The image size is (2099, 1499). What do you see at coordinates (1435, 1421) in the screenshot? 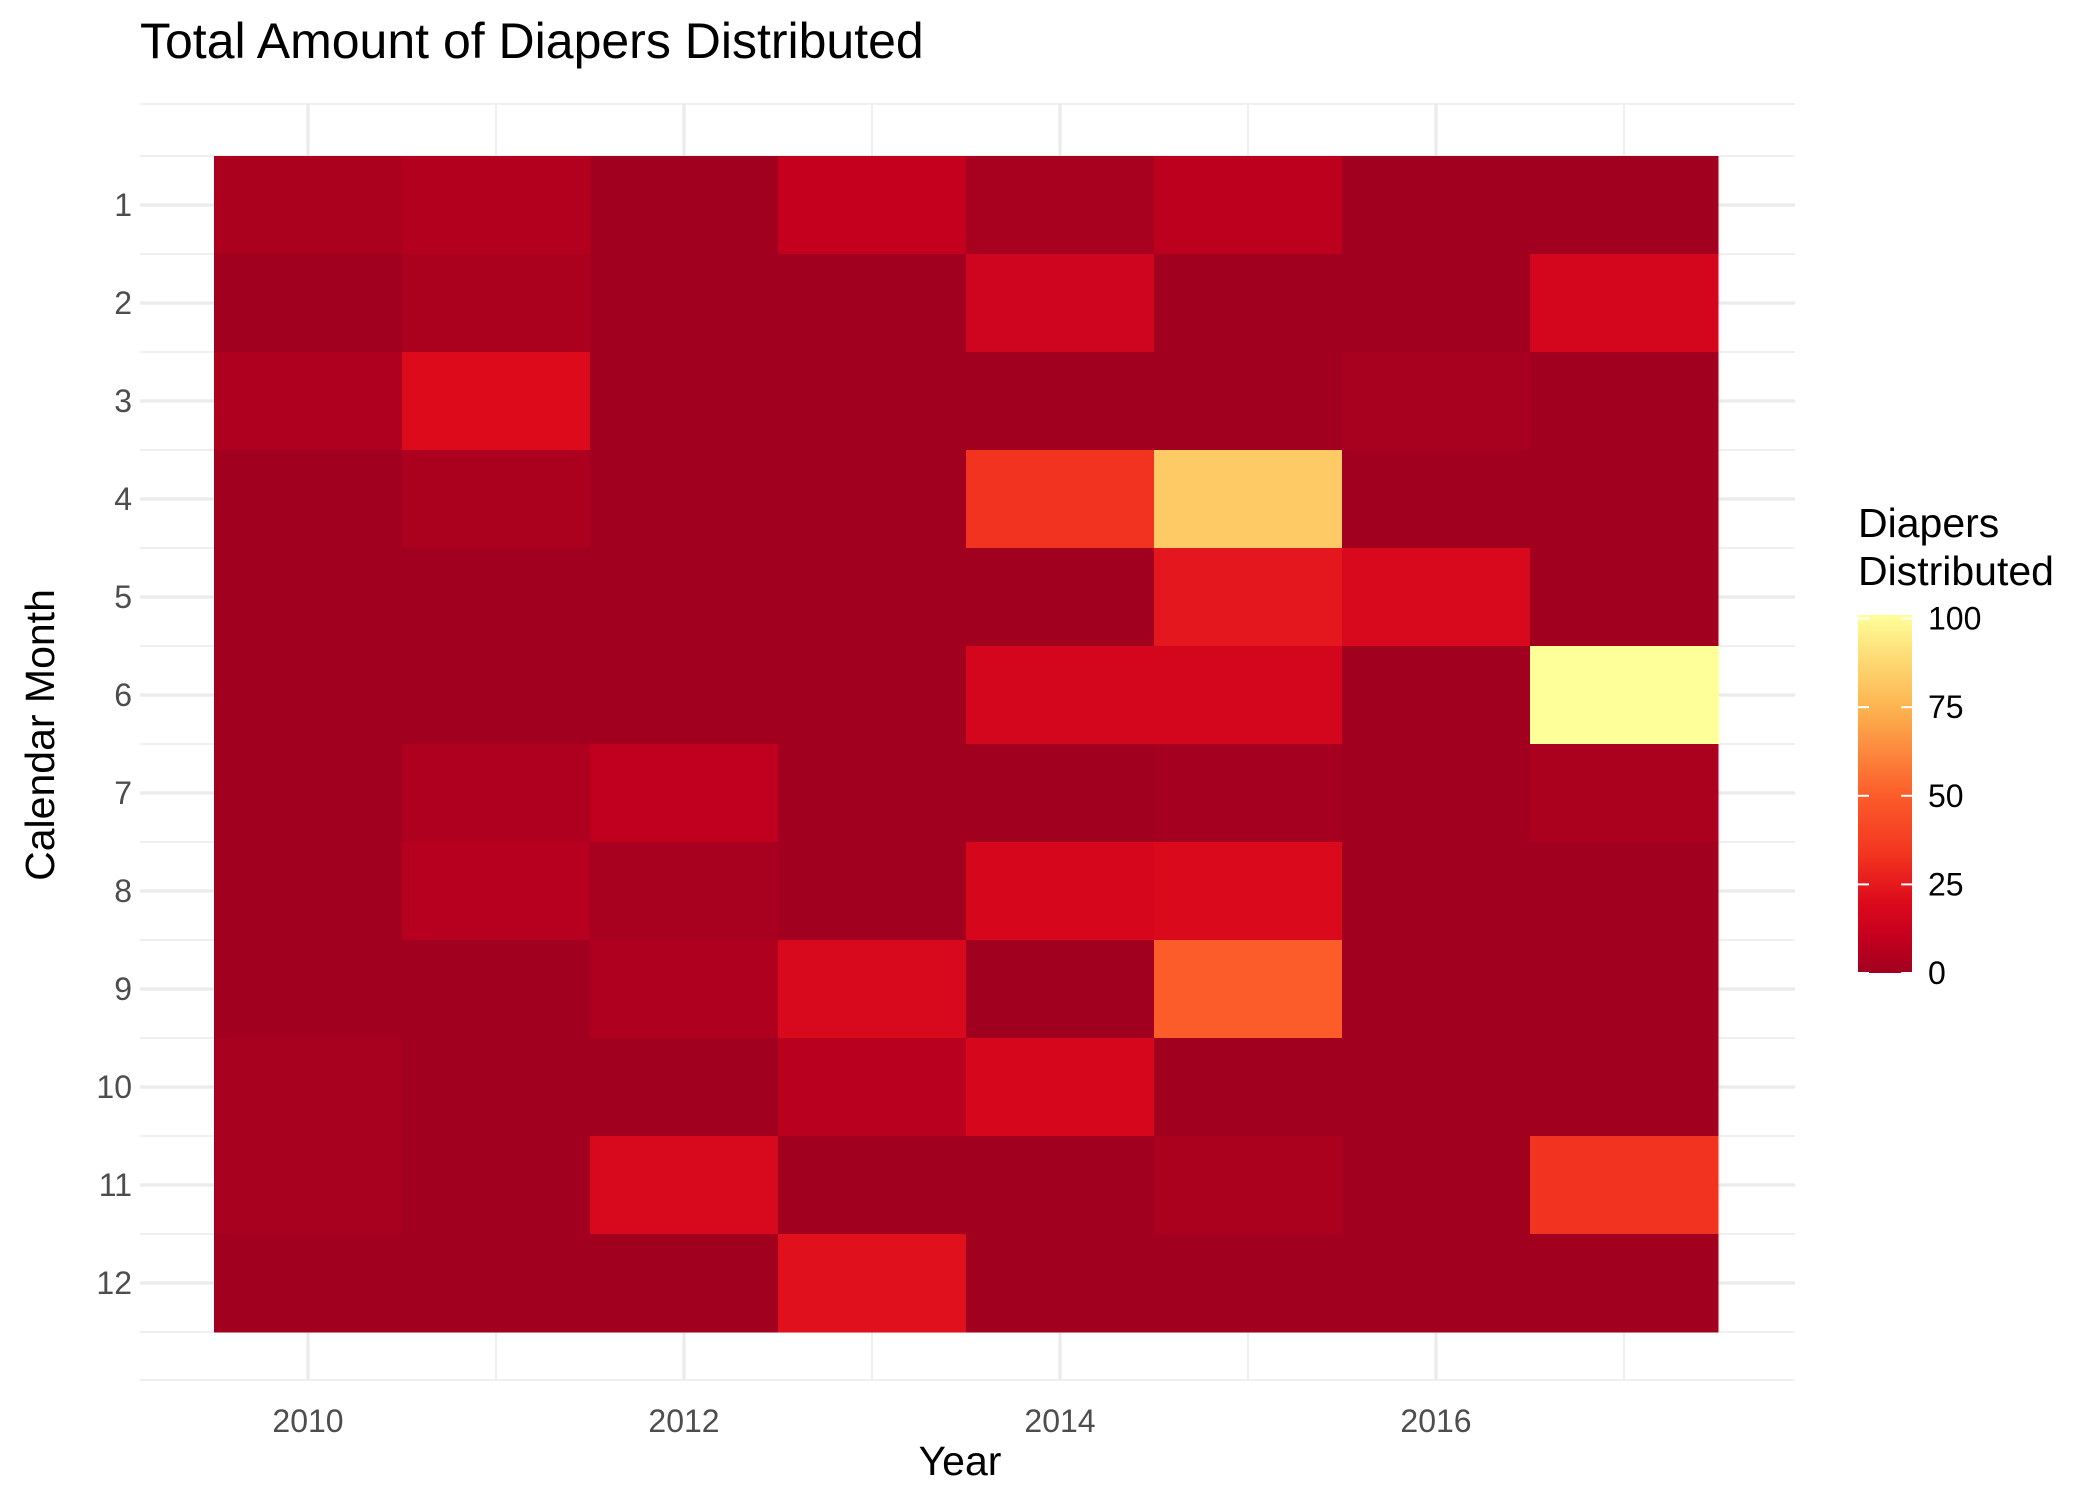
I see `x-tick-label: 2016` at bounding box center [1435, 1421].